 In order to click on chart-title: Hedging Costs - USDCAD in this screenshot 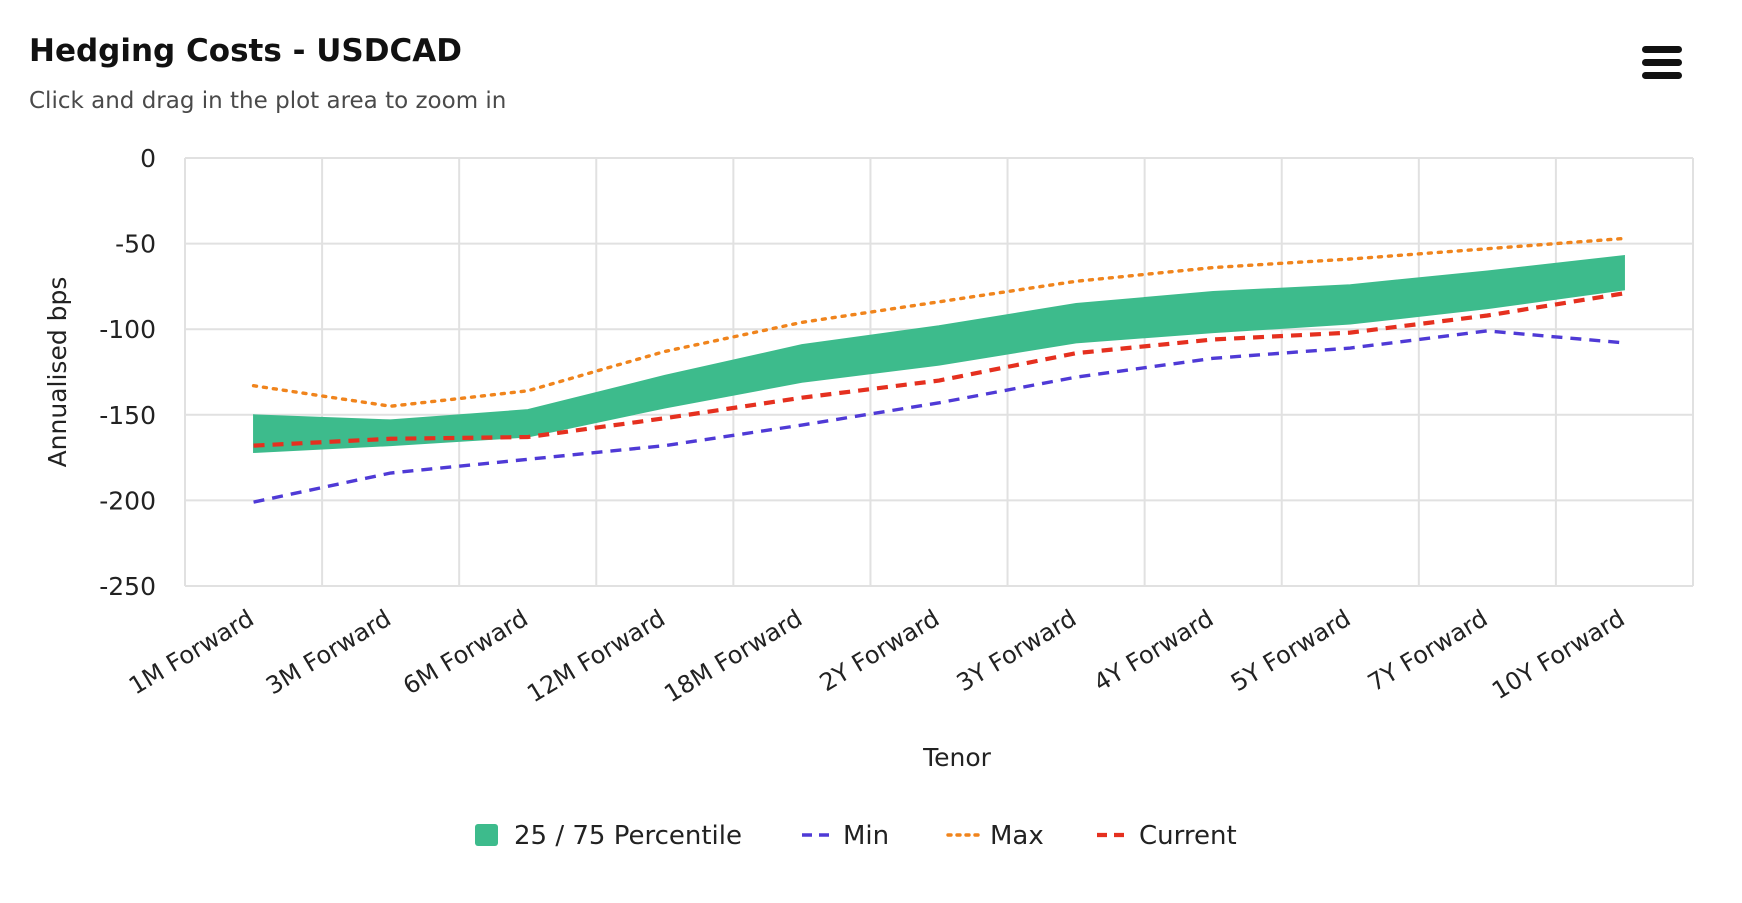, I will do `click(245, 51)`.